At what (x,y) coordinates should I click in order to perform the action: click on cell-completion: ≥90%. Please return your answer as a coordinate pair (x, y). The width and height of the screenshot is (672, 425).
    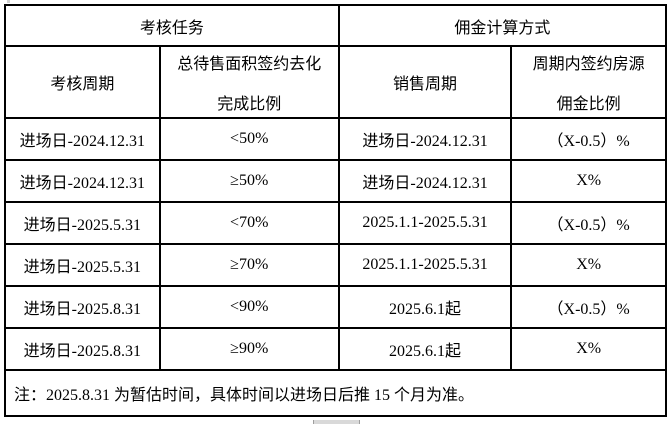
    Looking at the image, I should click on (249, 349).